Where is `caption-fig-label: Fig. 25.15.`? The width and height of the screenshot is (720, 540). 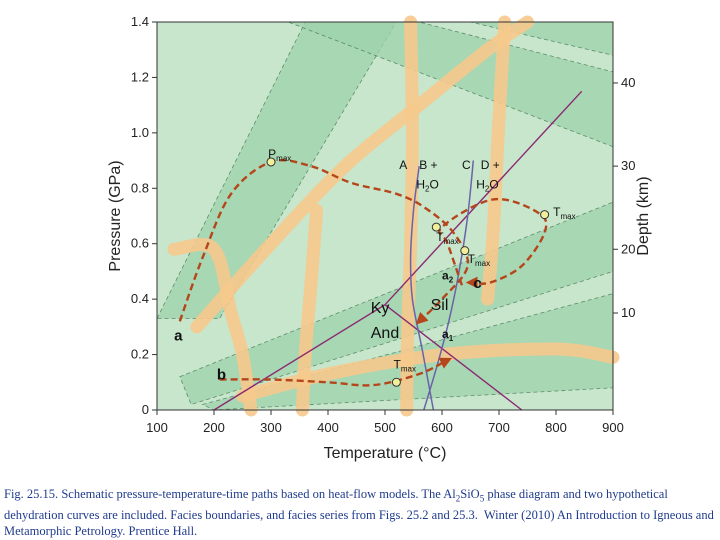
caption-fig-label: Fig. 25.15. is located at coordinates (31, 494).